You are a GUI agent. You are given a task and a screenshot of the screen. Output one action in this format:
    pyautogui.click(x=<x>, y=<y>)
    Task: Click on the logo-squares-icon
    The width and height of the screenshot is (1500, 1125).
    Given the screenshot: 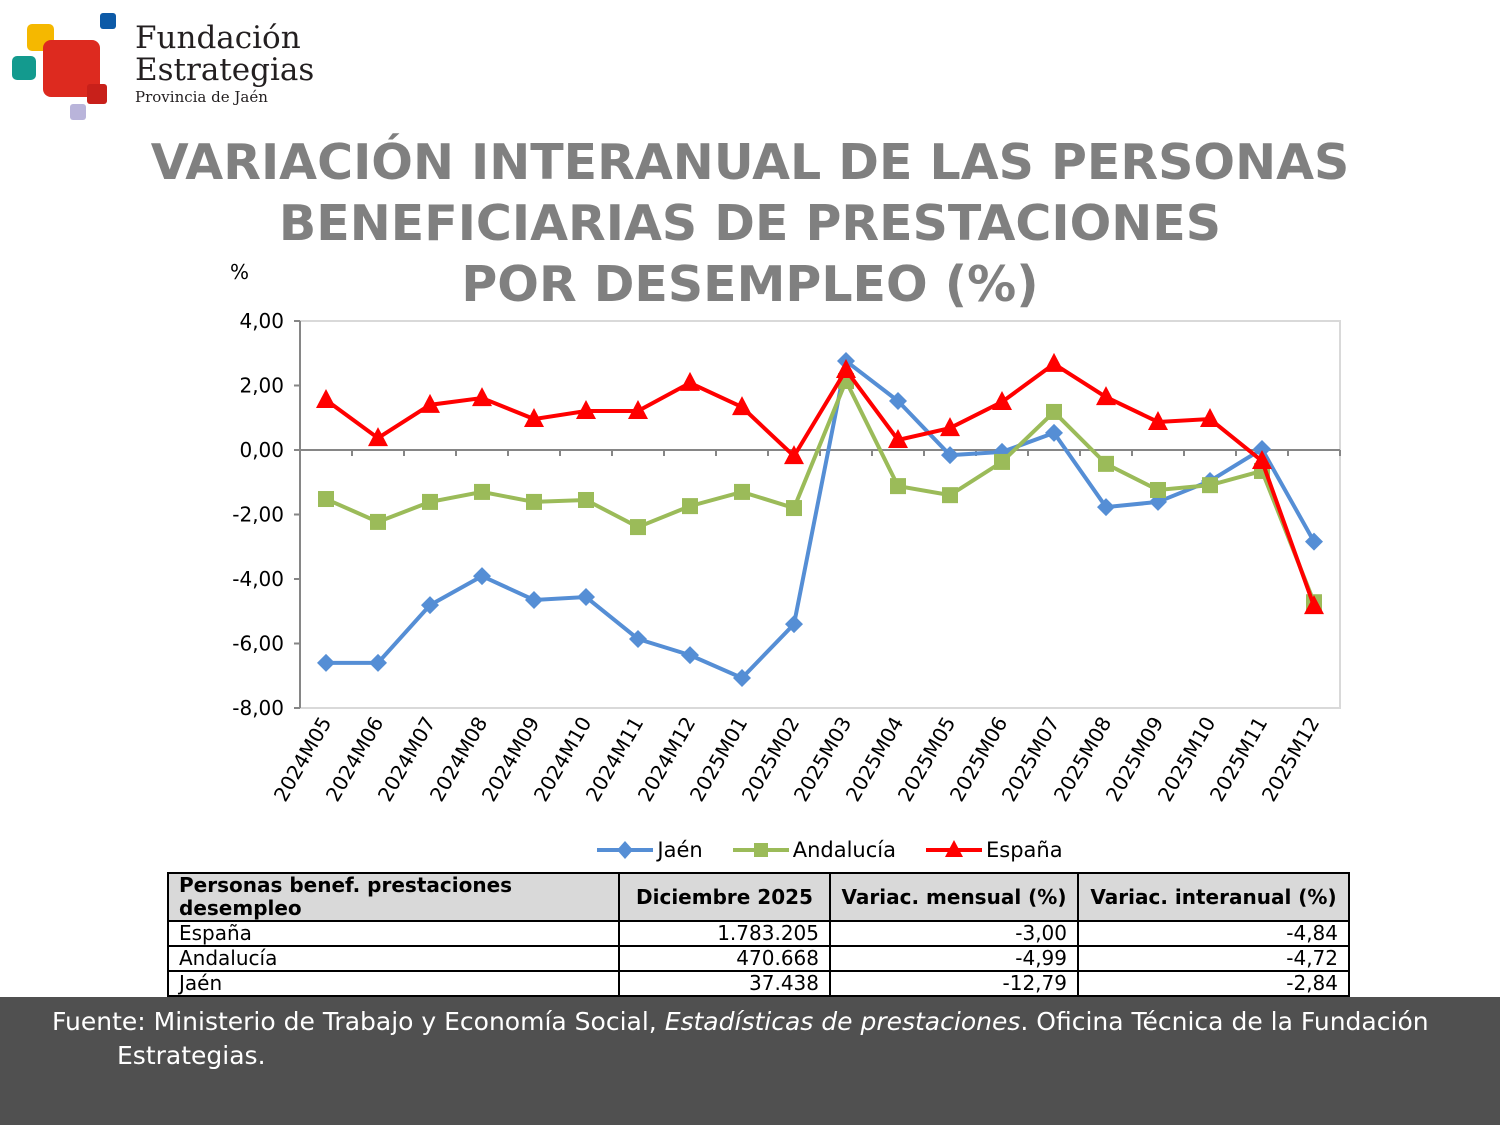 What is the action you would take?
    pyautogui.click(x=64, y=66)
    